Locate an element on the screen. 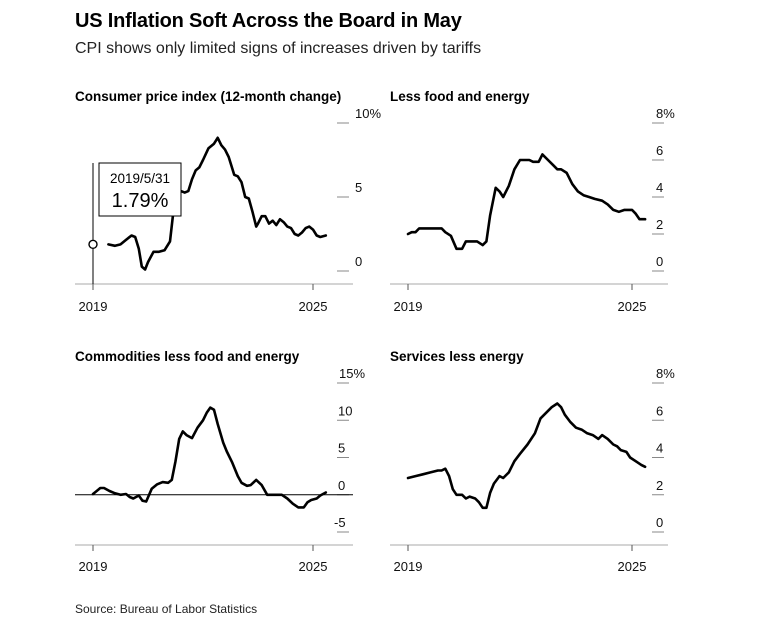  panel-title: Commodities less food and energy is located at coordinates (187, 356).